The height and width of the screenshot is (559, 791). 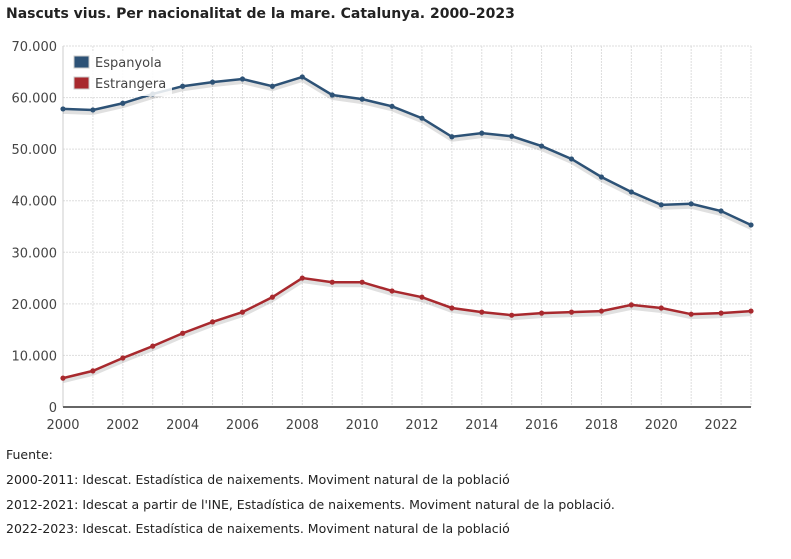 I want to click on legend-label: Espanyola, so click(x=128, y=63).